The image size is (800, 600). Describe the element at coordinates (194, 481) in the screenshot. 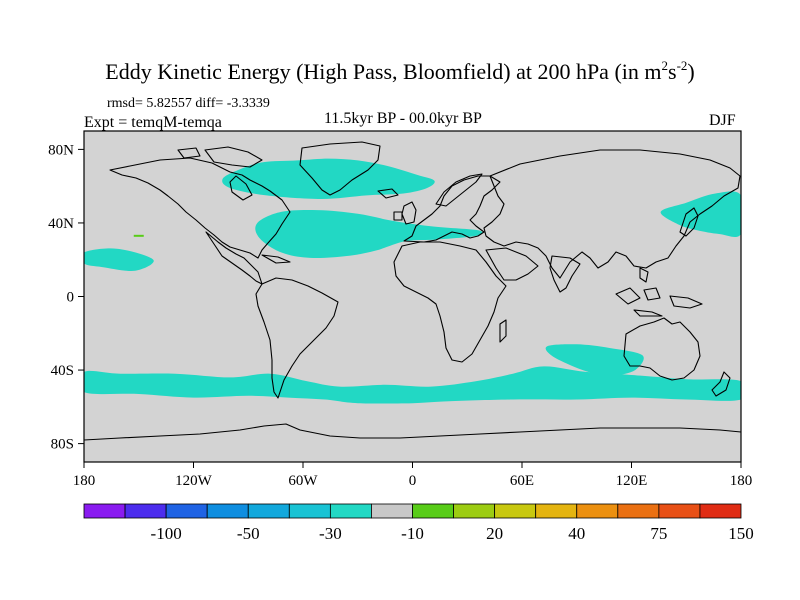

I see `x-tick-label: 120W` at that location.